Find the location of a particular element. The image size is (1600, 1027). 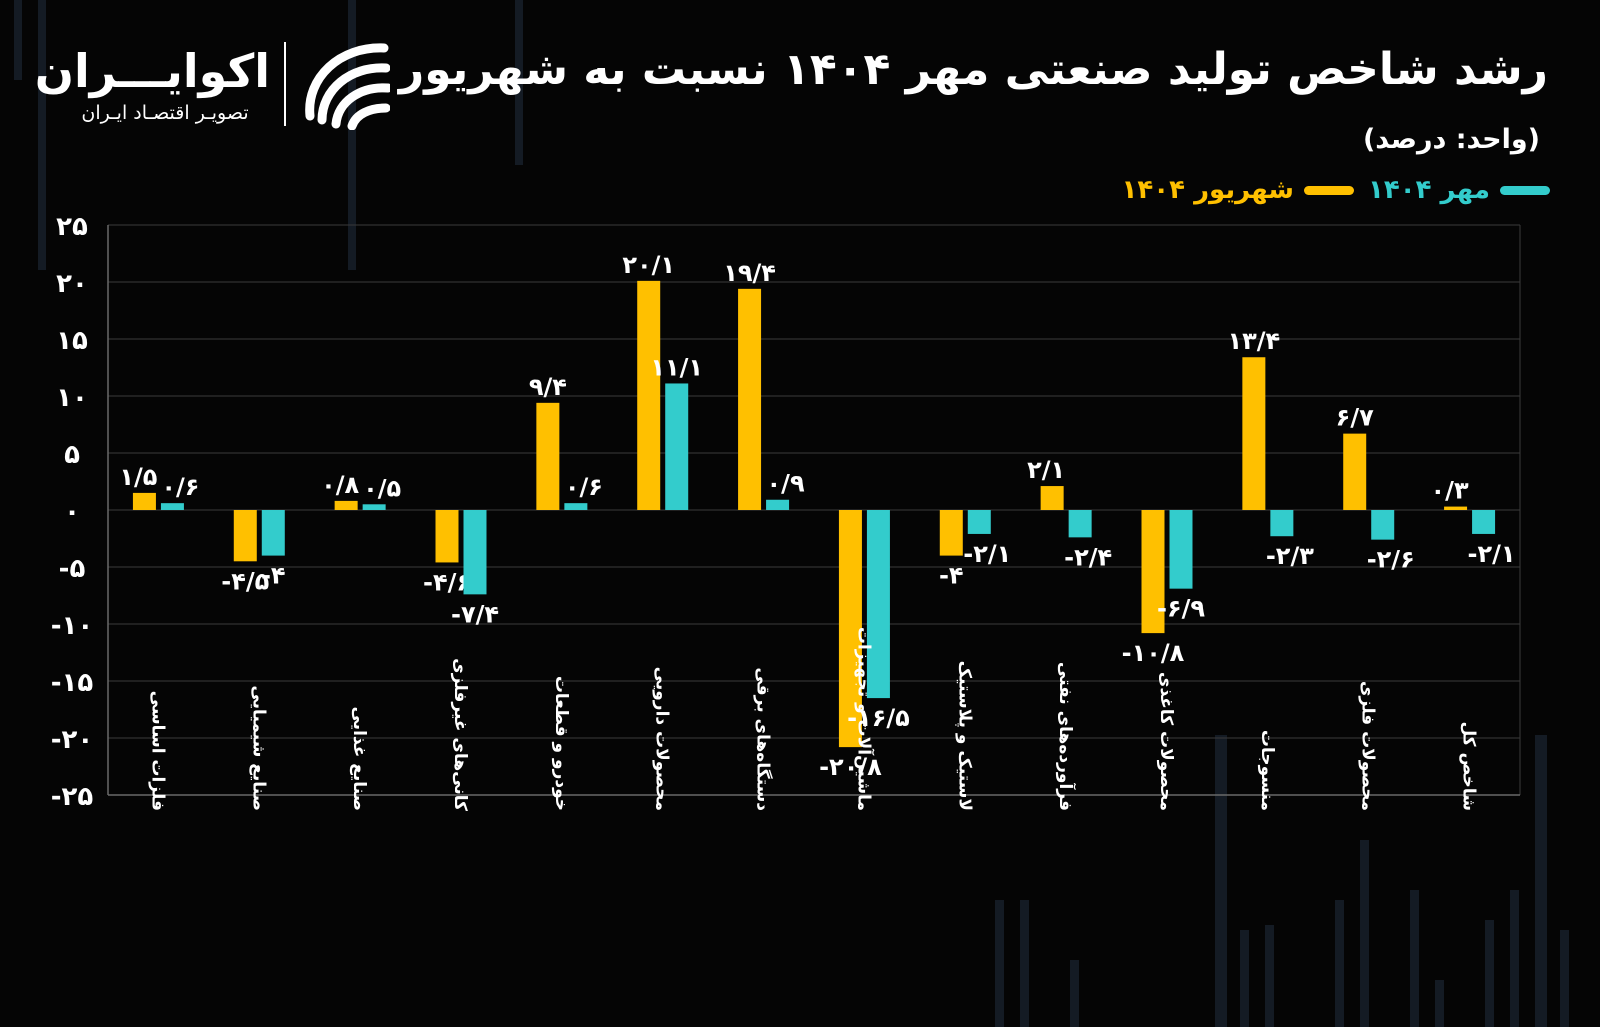

legend-item-mehr: مهر ۱۴۰۴ is located at coordinates (1459, 190).